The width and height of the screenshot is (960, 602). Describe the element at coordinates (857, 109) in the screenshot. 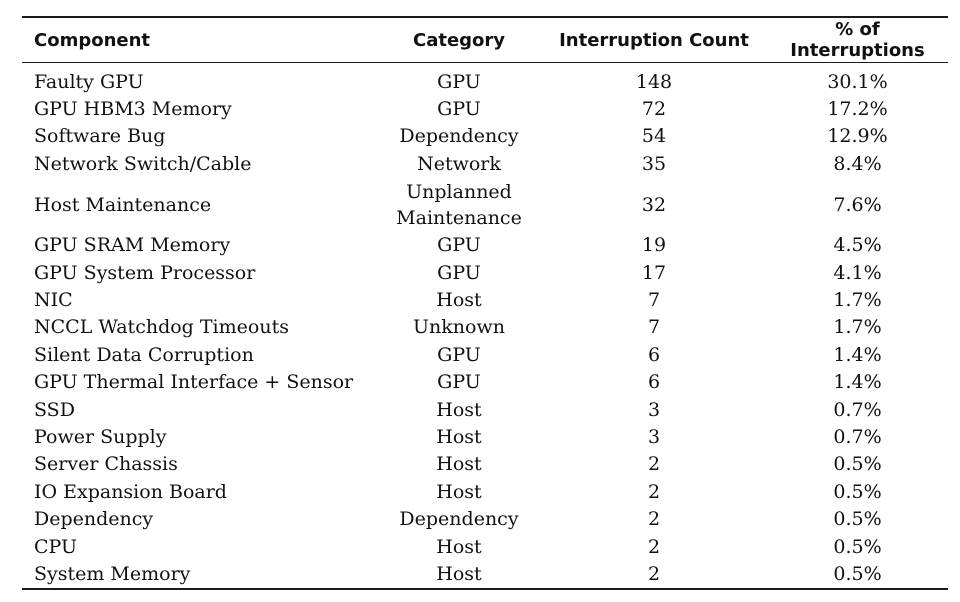

I see `cell-percent: 17.2%` at that location.